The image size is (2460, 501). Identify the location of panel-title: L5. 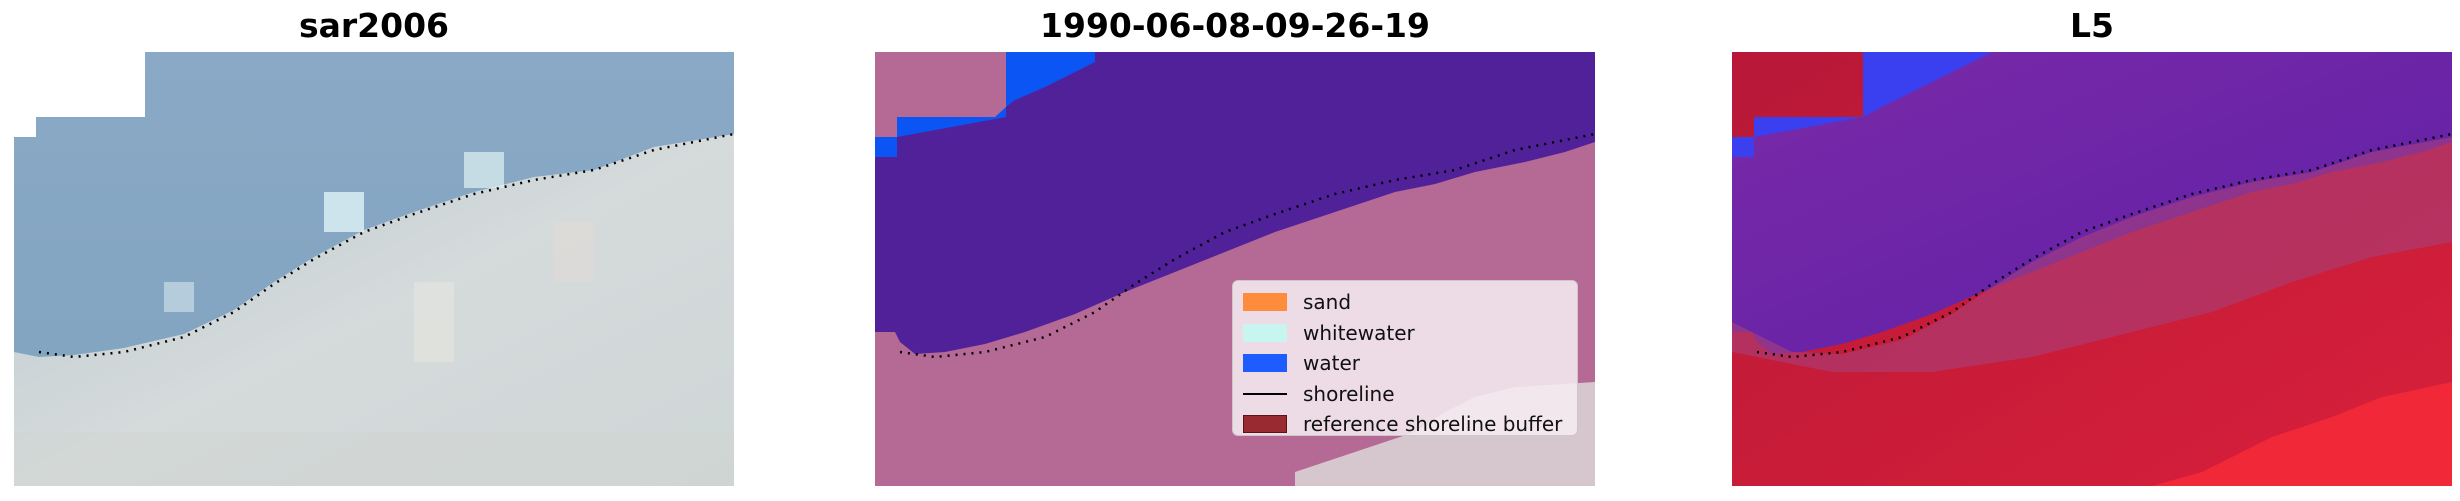
(2092, 25).